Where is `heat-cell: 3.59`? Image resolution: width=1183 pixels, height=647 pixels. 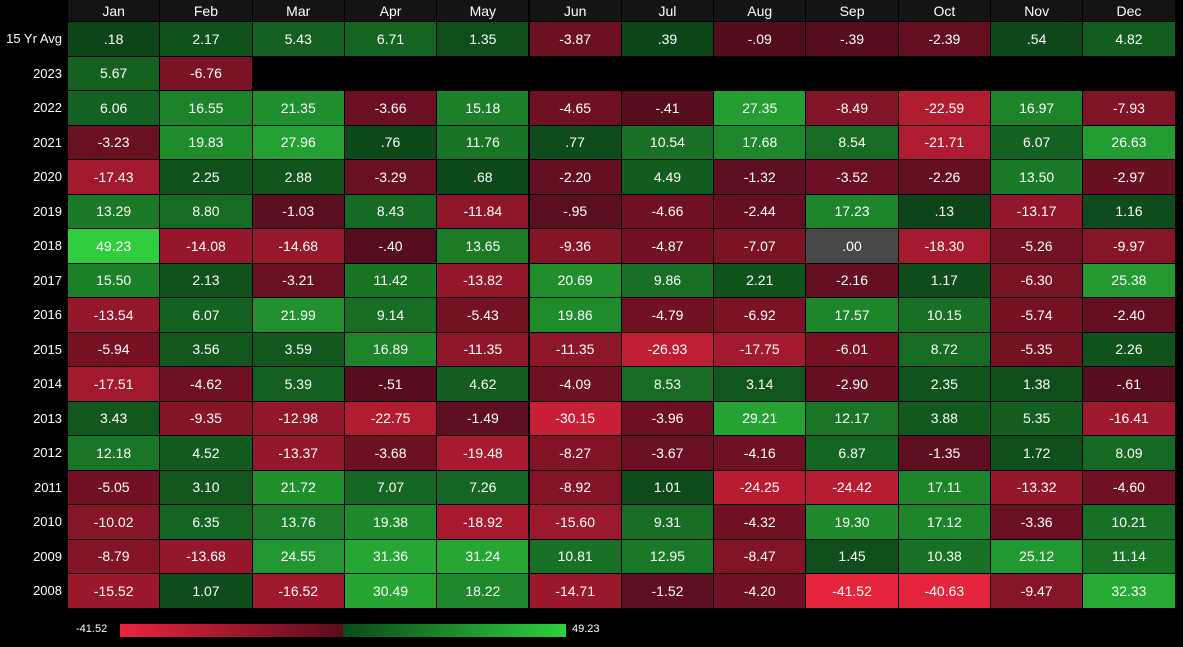 heat-cell: 3.59 is located at coordinates (298, 349).